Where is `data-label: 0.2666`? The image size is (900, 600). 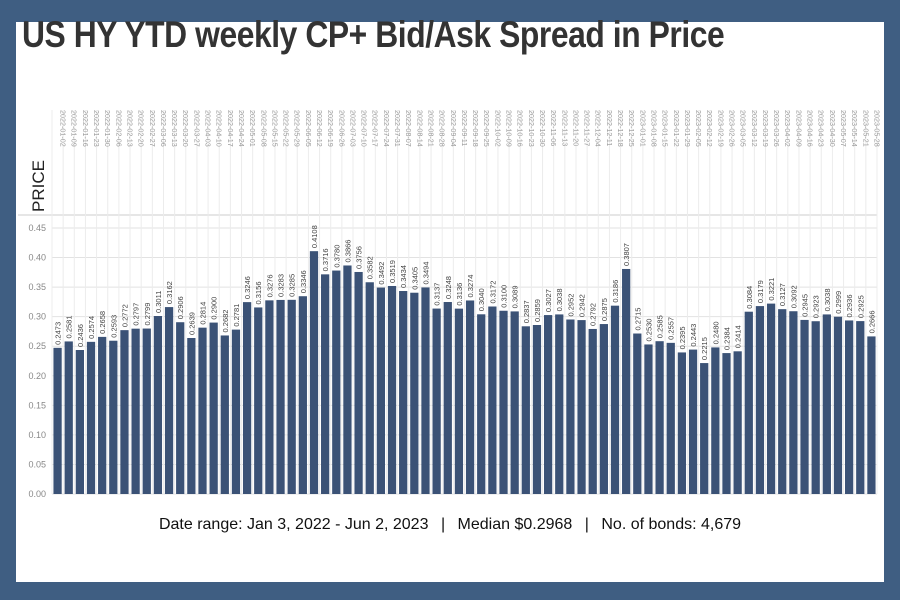 data-label: 0.2666 is located at coordinates (871, 321).